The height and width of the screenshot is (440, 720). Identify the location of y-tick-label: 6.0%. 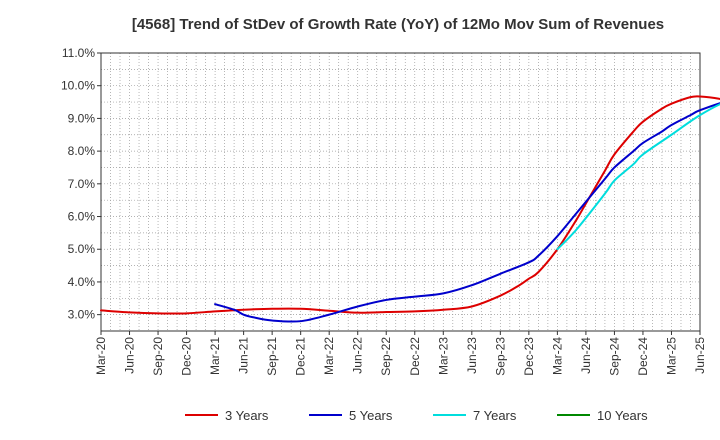
(82, 217).